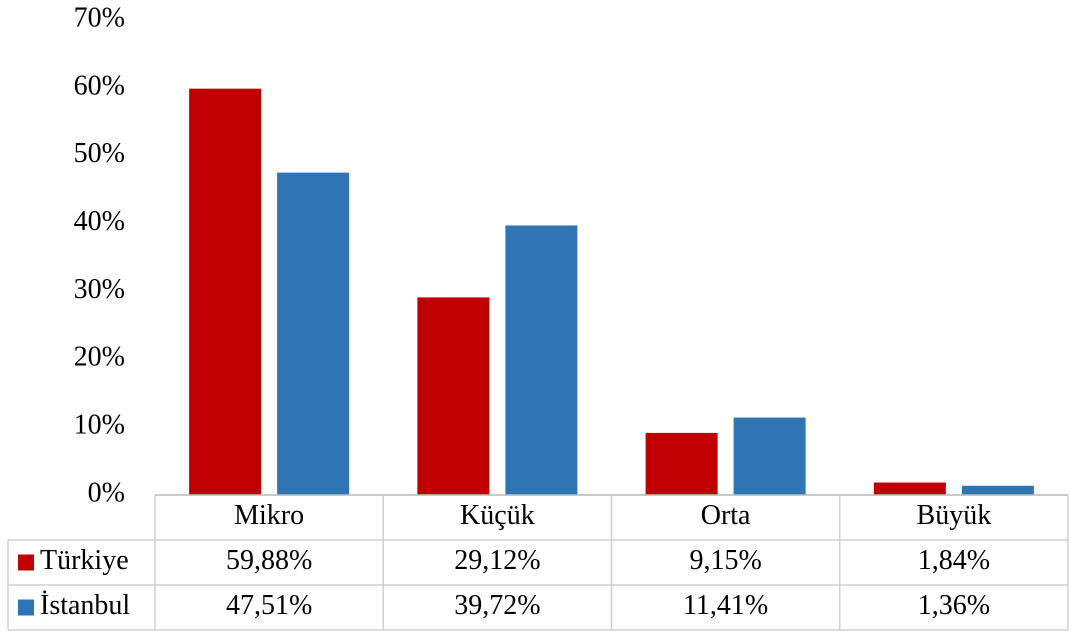  I want to click on table-value: 47,51%, so click(269, 605).